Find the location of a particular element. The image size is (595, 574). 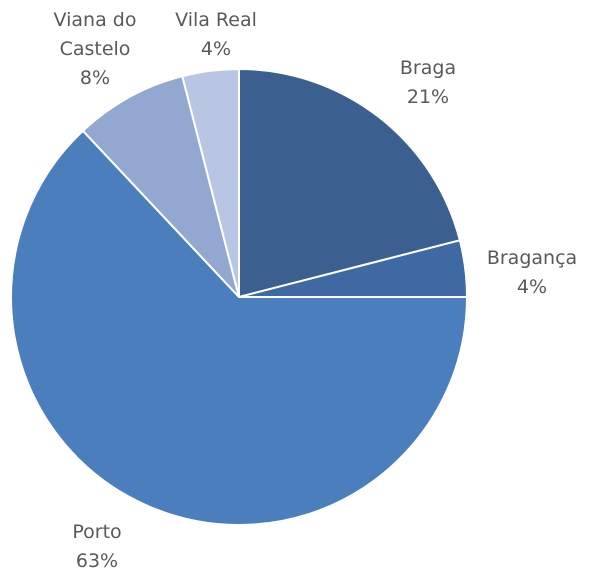

category-label: Braga is located at coordinates (428, 68).